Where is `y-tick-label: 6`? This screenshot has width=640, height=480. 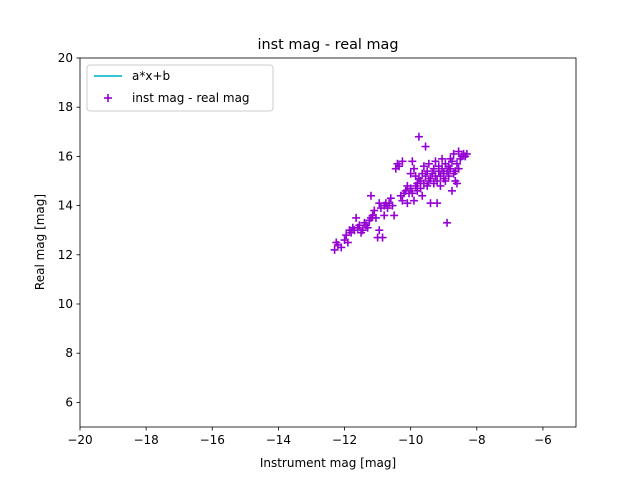 y-tick-label: 6 is located at coordinates (69, 402).